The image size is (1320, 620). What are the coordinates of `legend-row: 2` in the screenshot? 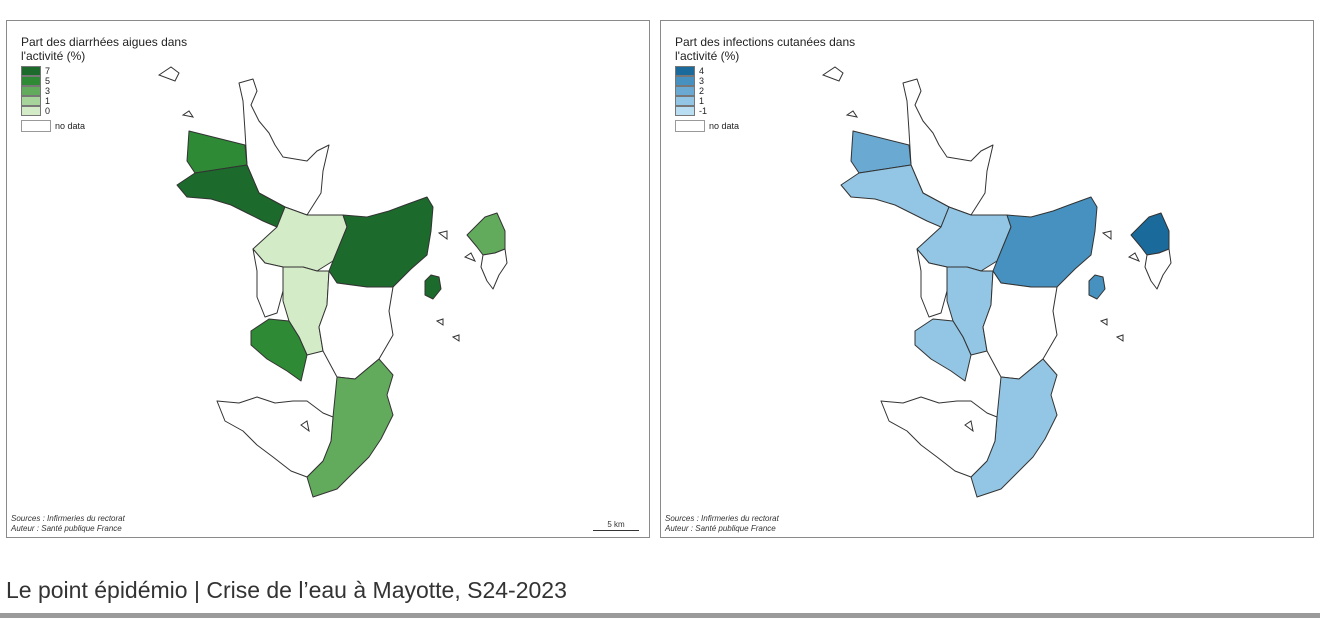 It's located at (770, 91).